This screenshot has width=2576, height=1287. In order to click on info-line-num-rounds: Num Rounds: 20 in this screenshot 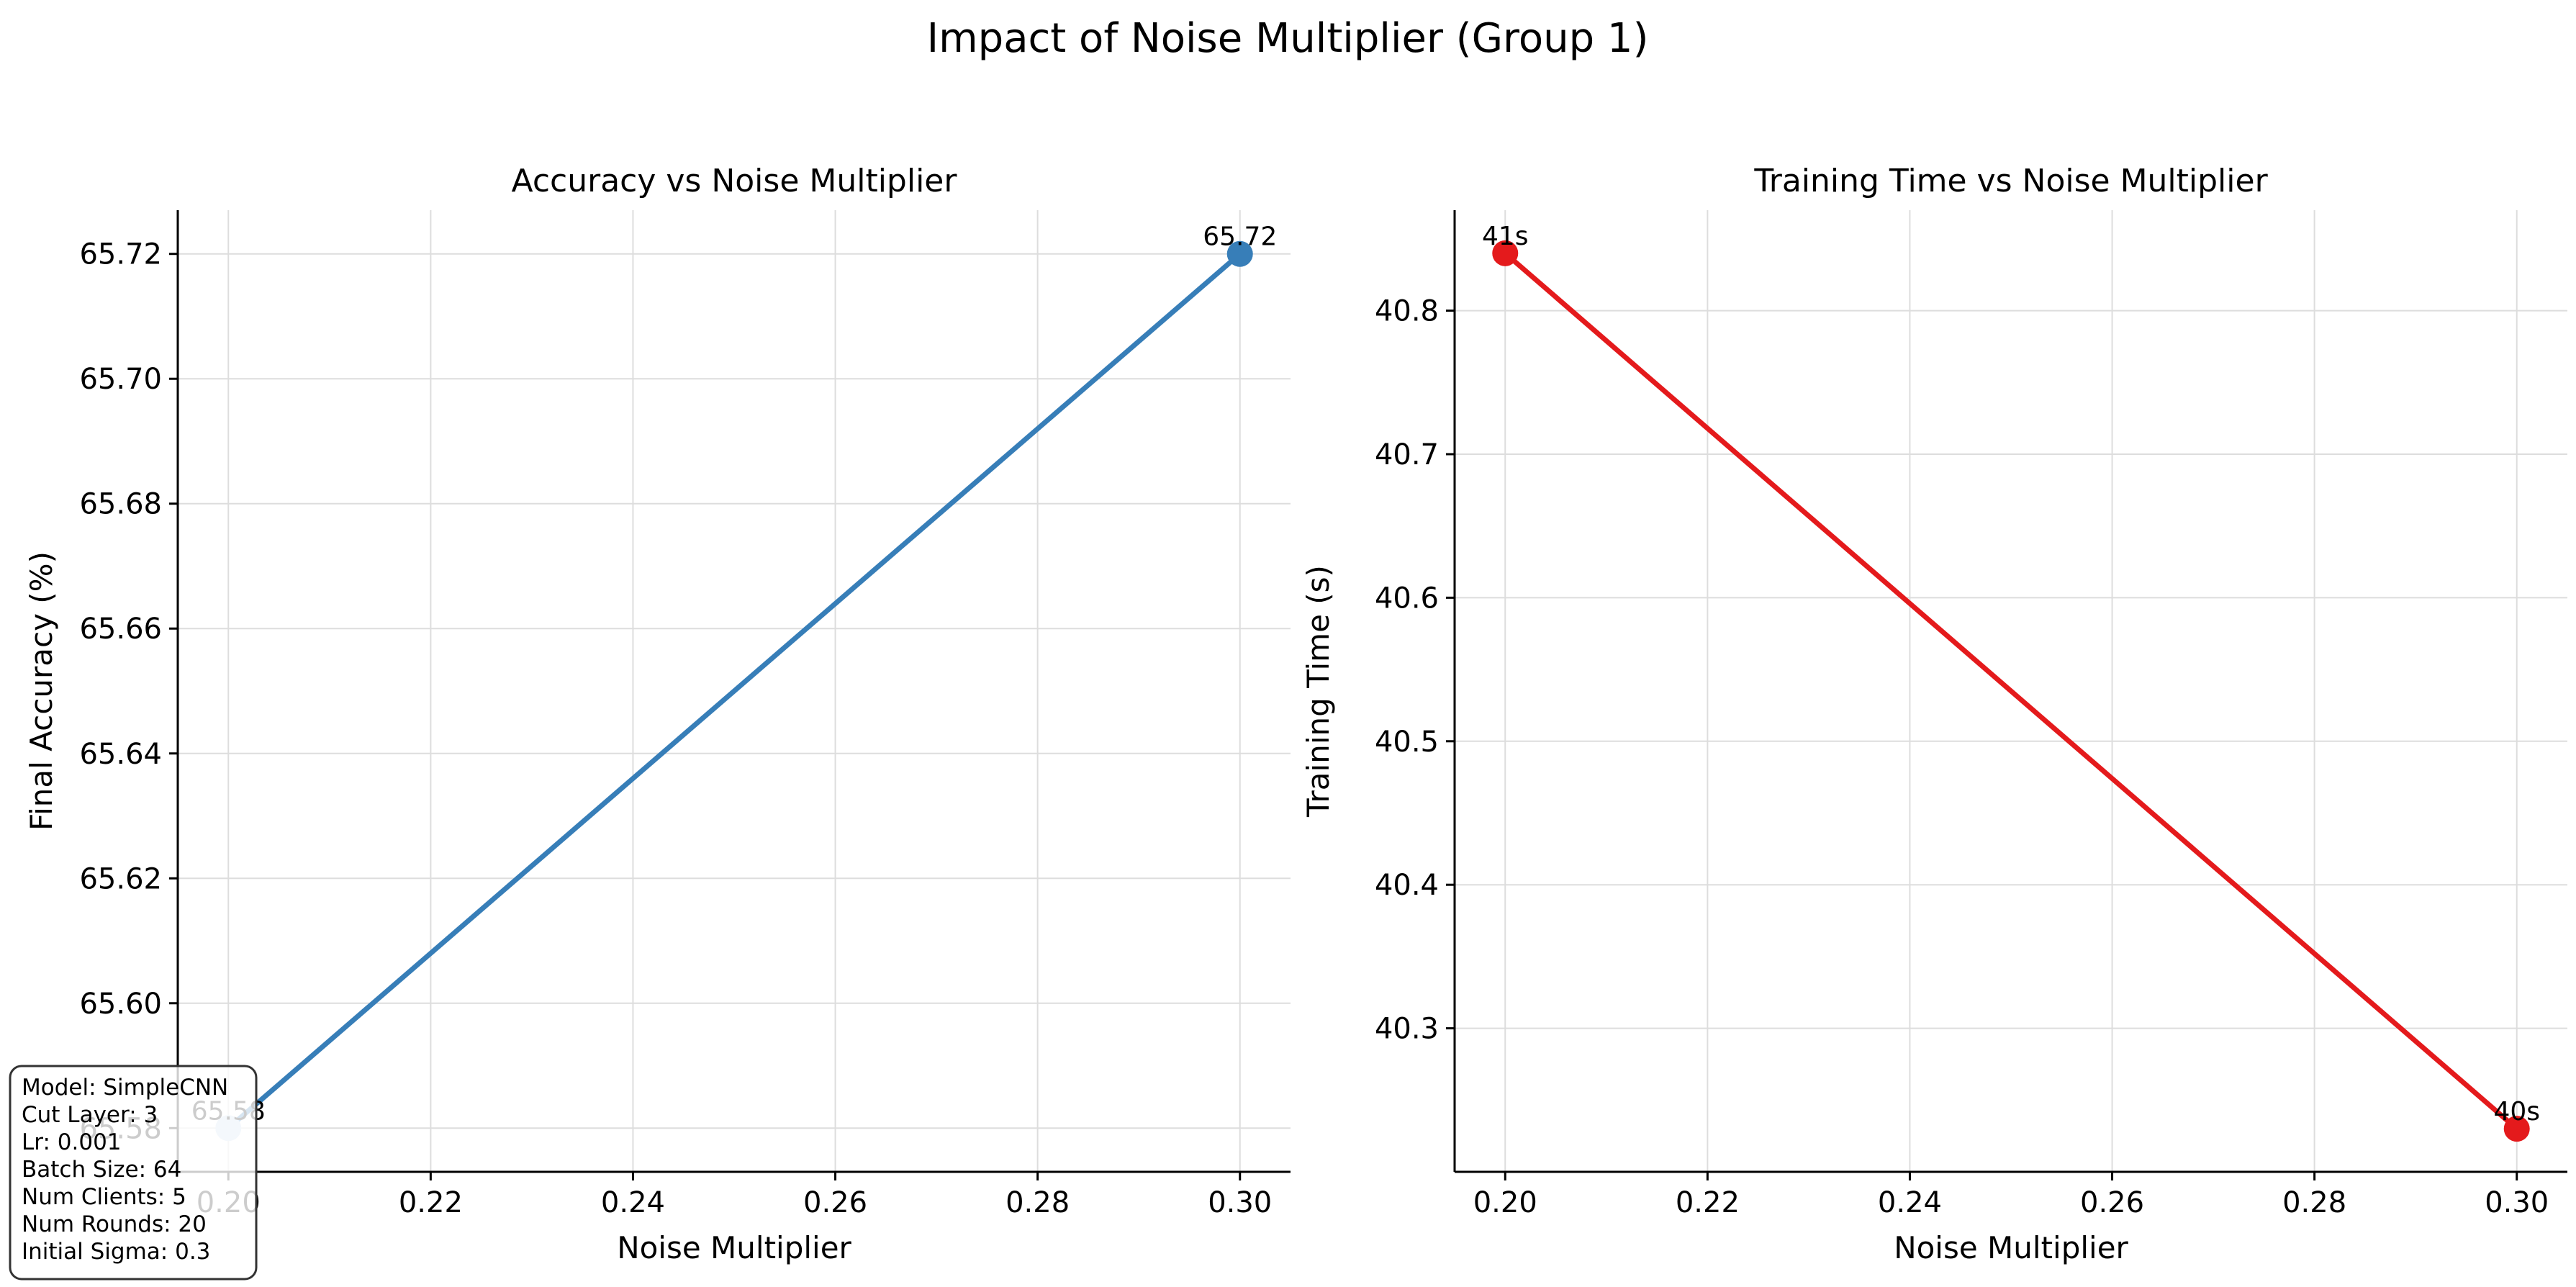, I will do `click(115, 1224)`.